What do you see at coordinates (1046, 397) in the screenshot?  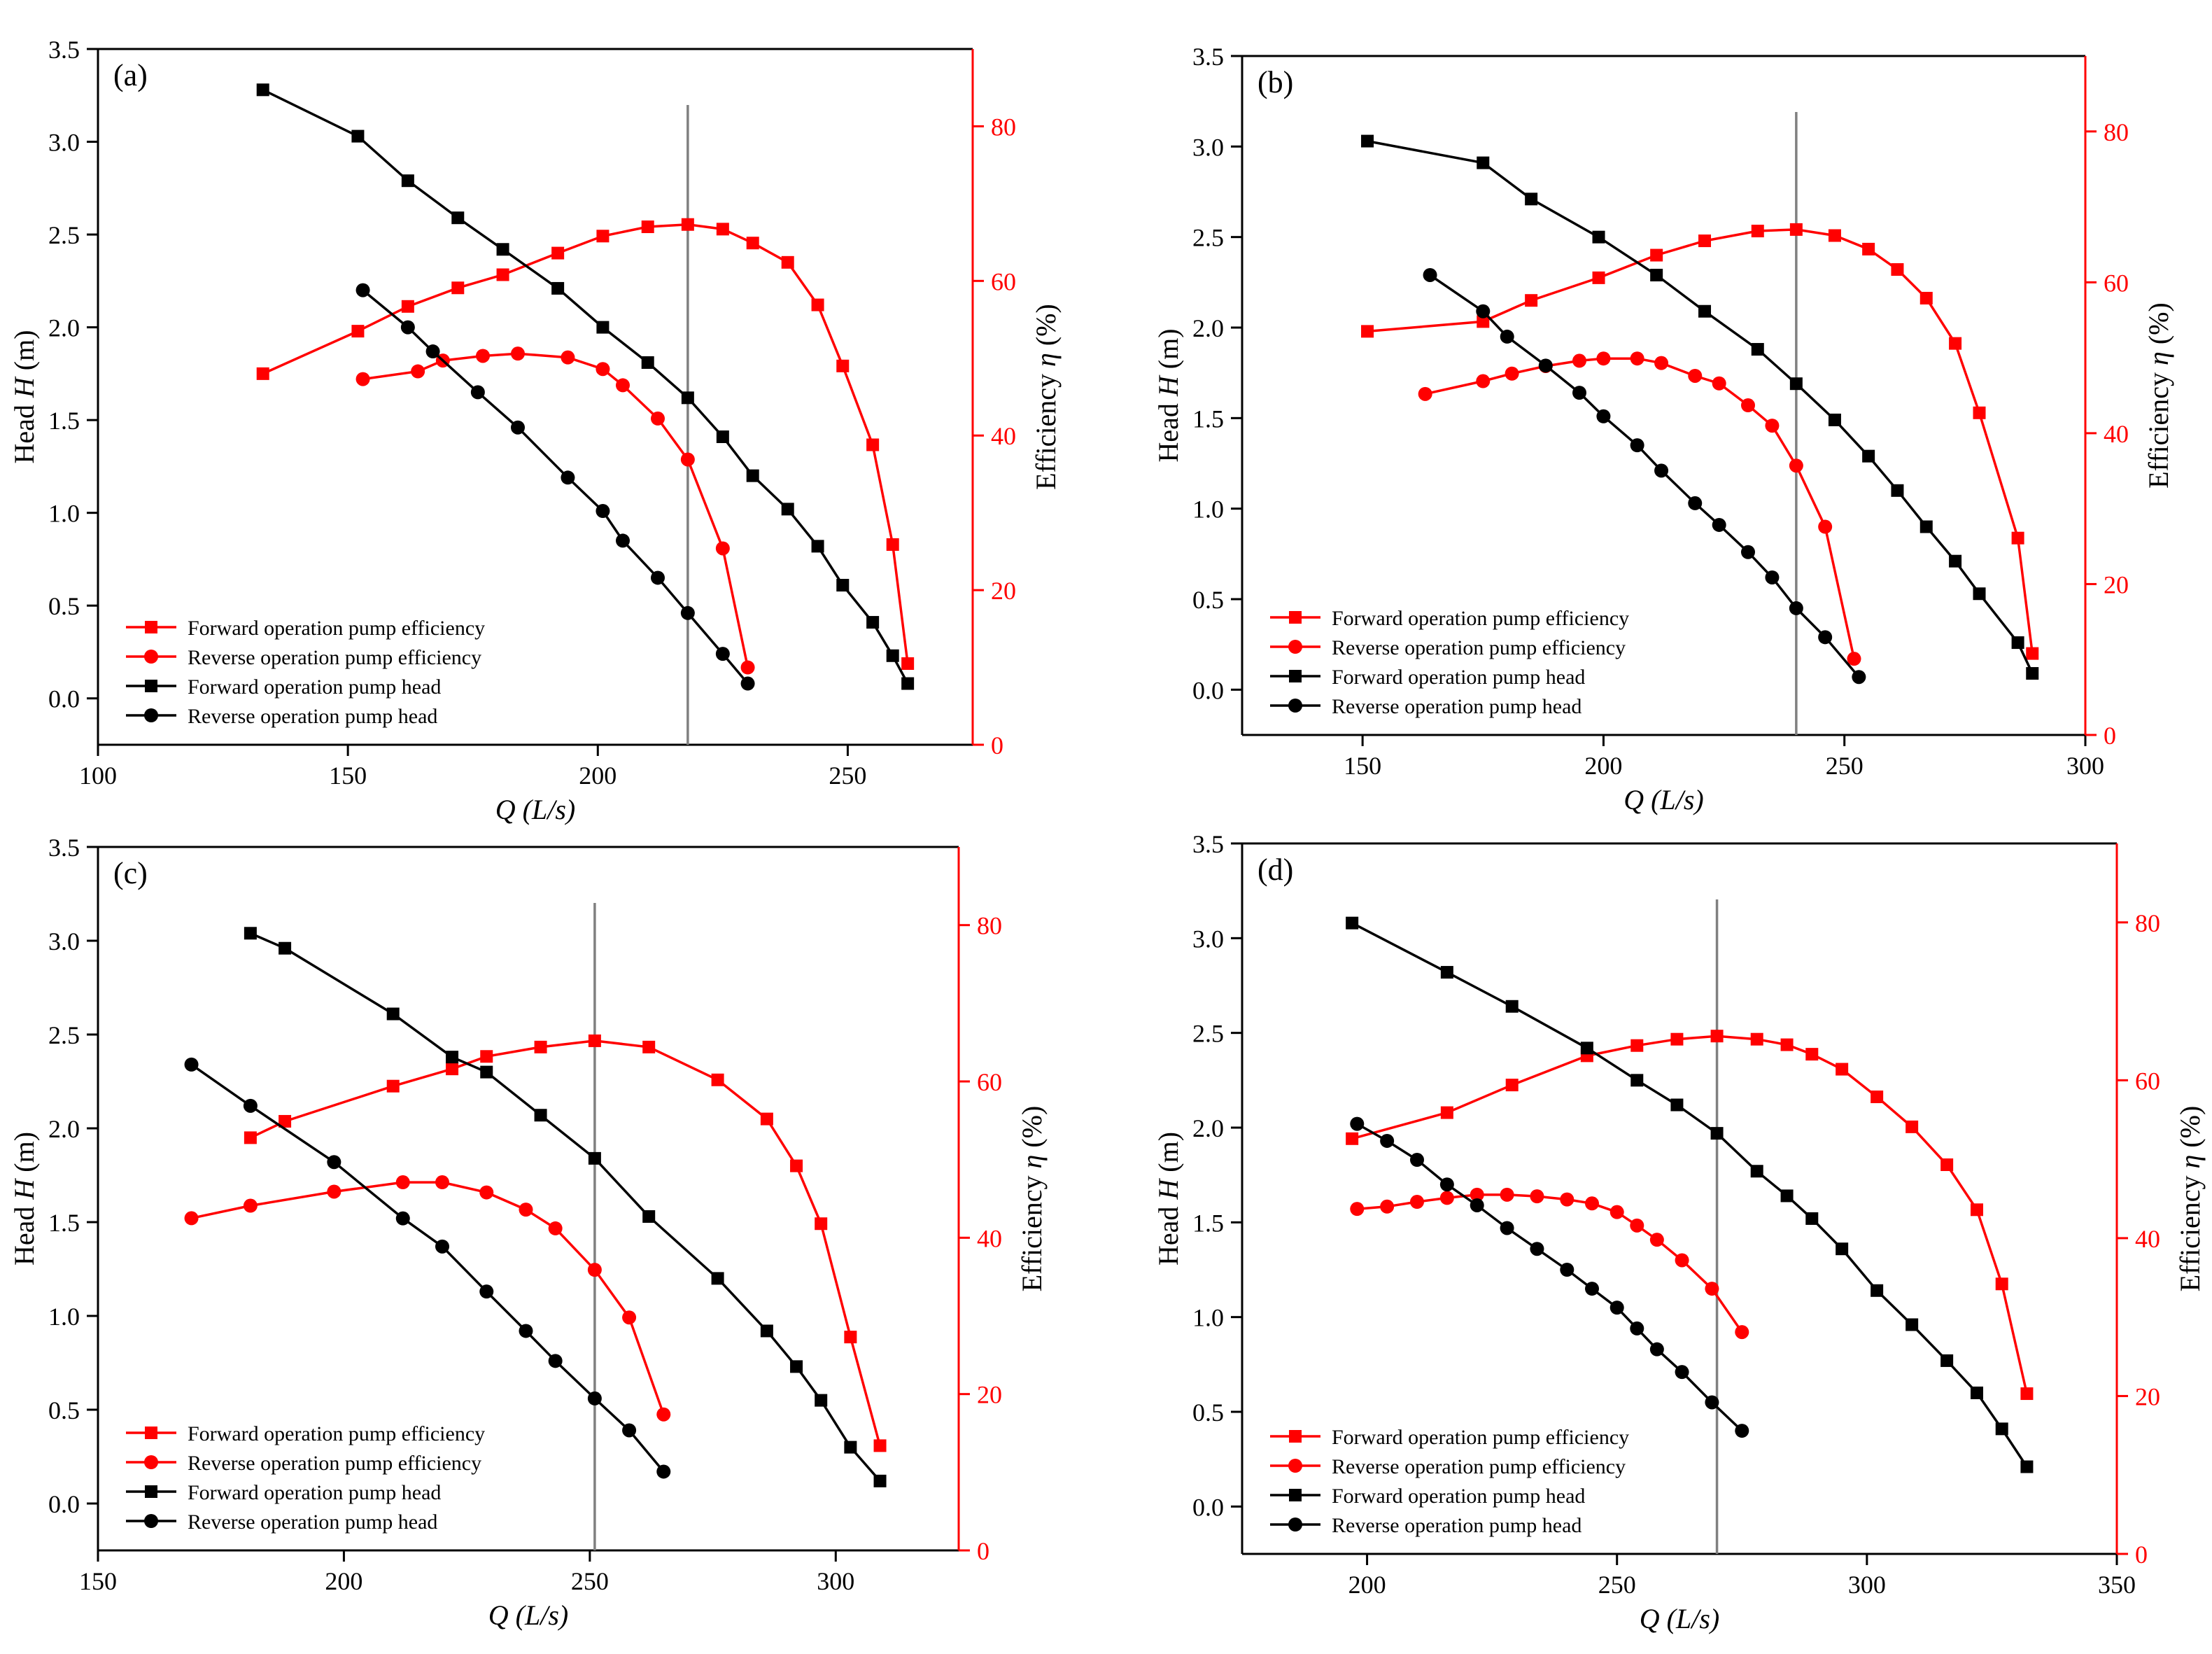 I see `y-right-axis-title: Efficiency η (%)` at bounding box center [1046, 397].